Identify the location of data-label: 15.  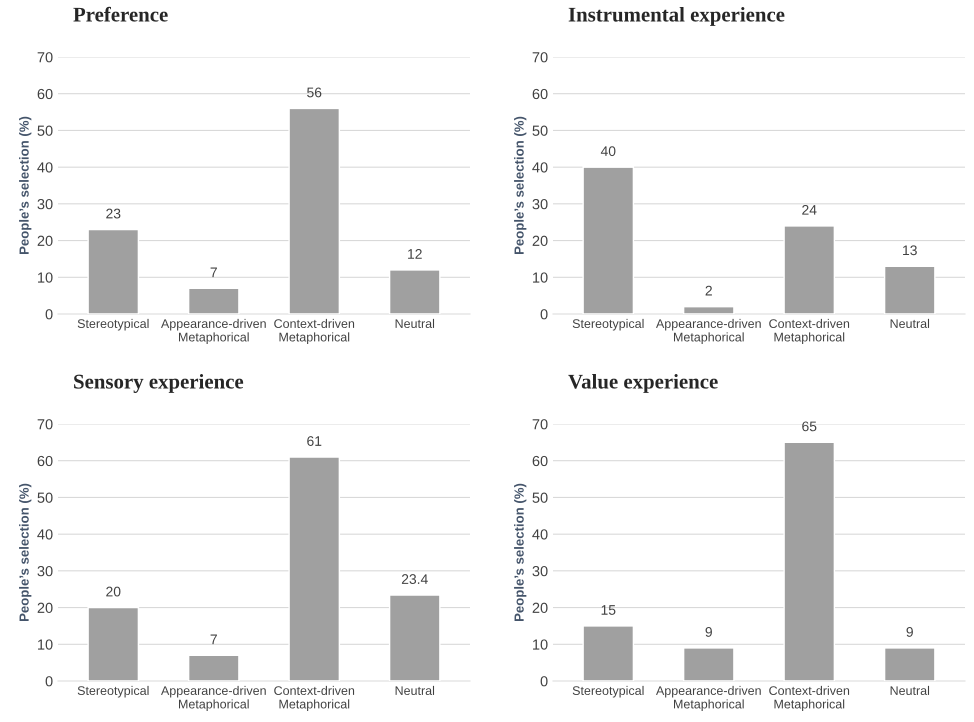
(609, 610).